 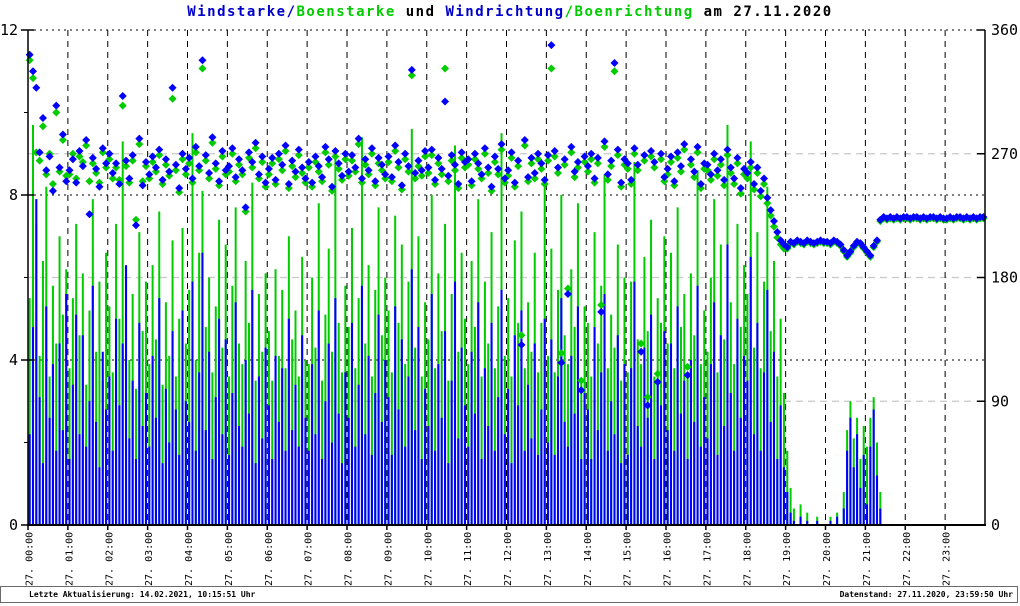 I want to click on svg-text: 27. 02:00, so click(x=109, y=559).